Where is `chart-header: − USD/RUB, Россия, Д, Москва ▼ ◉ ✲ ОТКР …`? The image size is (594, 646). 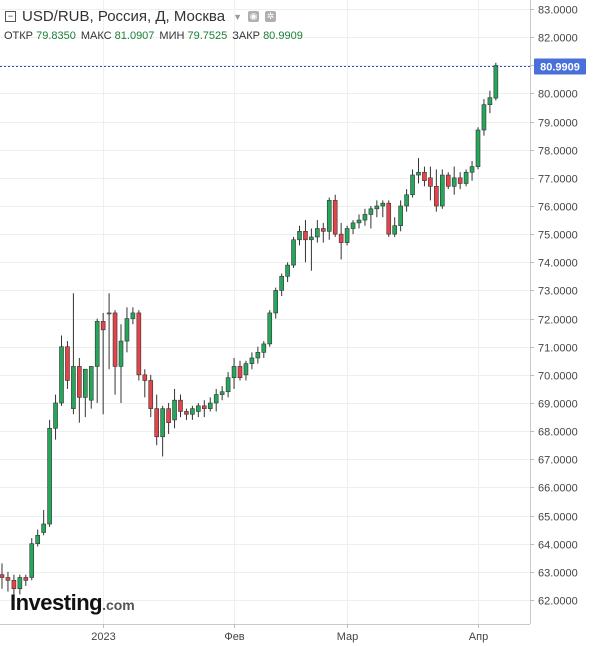
chart-header: − USD/RUB, Россия, Д, Москва ▼ ◉ ✲ ОТКР … is located at coordinates (265, 24).